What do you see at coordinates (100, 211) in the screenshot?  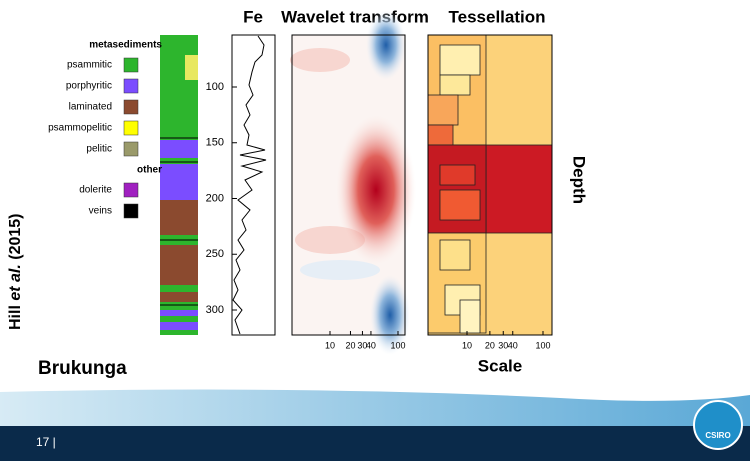 I see `legend-label: veins` at bounding box center [100, 211].